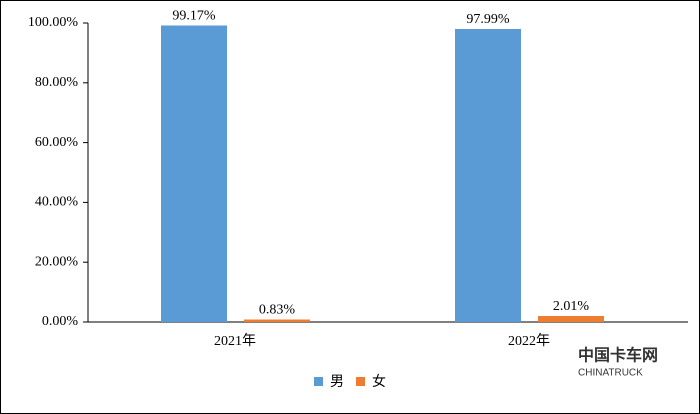  I want to click on y-tick-label: 0.00%, so click(60, 321).